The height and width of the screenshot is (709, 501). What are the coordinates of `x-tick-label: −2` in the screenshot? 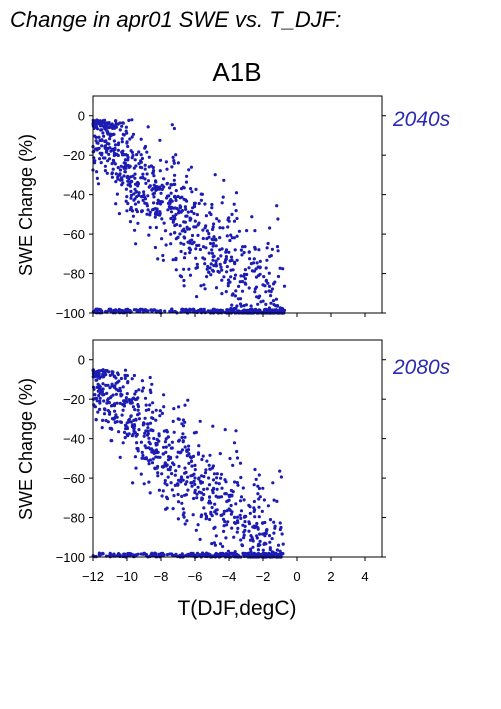 It's located at (263, 576).